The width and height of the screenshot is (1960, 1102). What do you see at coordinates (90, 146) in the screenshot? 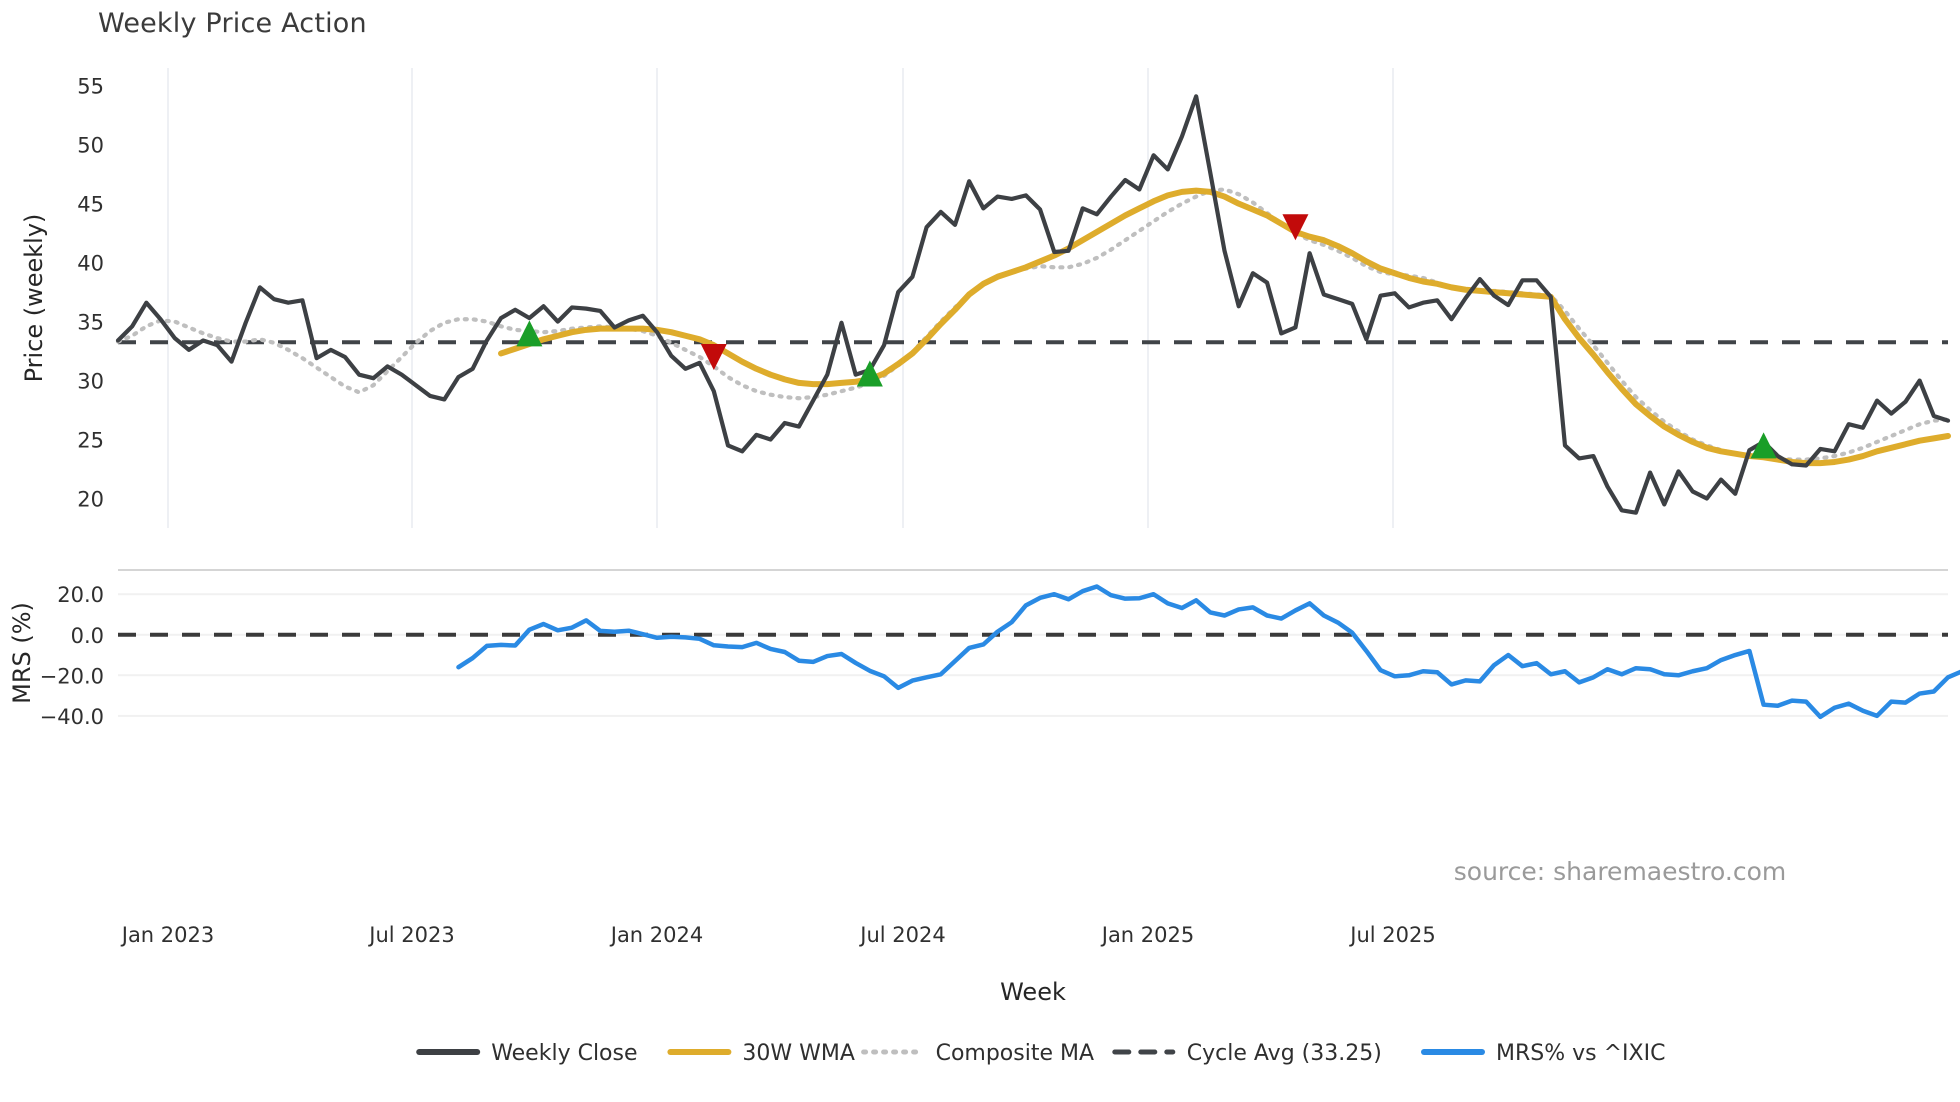
I see `price-ytick-50: 50` at bounding box center [90, 146].